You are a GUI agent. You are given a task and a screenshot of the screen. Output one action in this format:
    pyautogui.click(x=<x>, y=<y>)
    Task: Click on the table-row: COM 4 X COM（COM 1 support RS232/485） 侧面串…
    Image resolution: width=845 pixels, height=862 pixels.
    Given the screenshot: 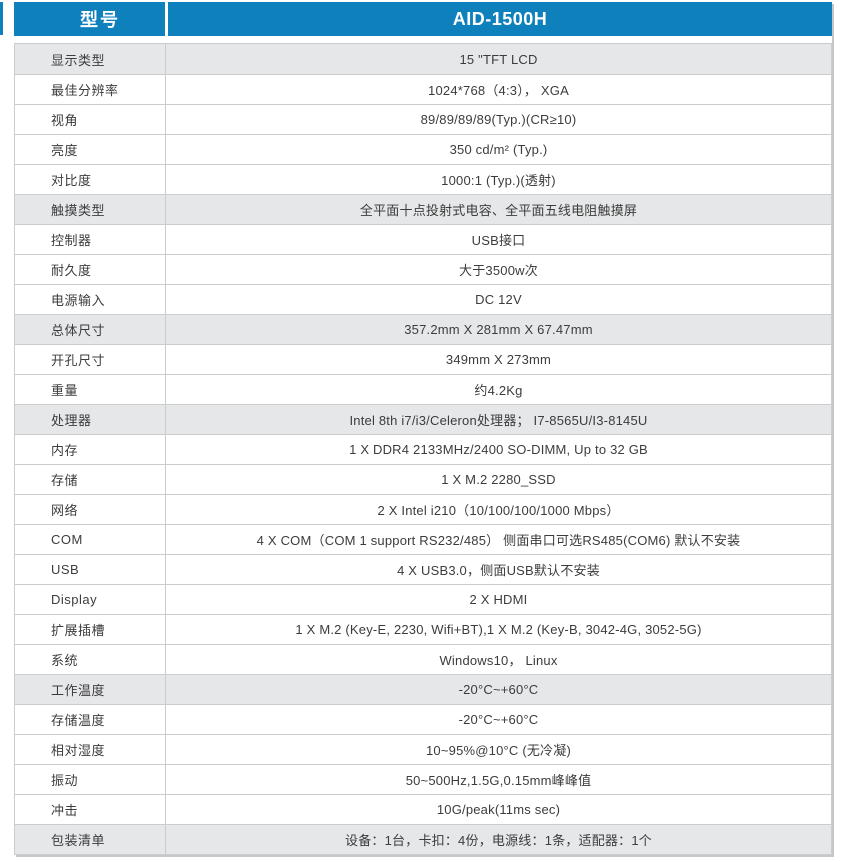 What is the action you would take?
    pyautogui.click(x=423, y=539)
    